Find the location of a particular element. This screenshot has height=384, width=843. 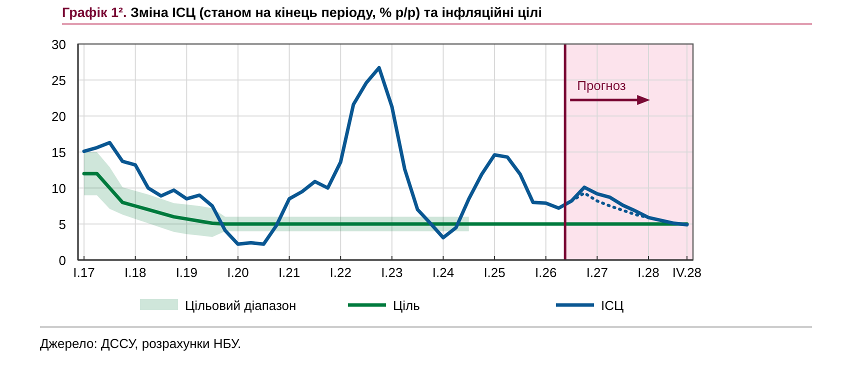

x-tick-label: I.17 is located at coordinates (84, 272).